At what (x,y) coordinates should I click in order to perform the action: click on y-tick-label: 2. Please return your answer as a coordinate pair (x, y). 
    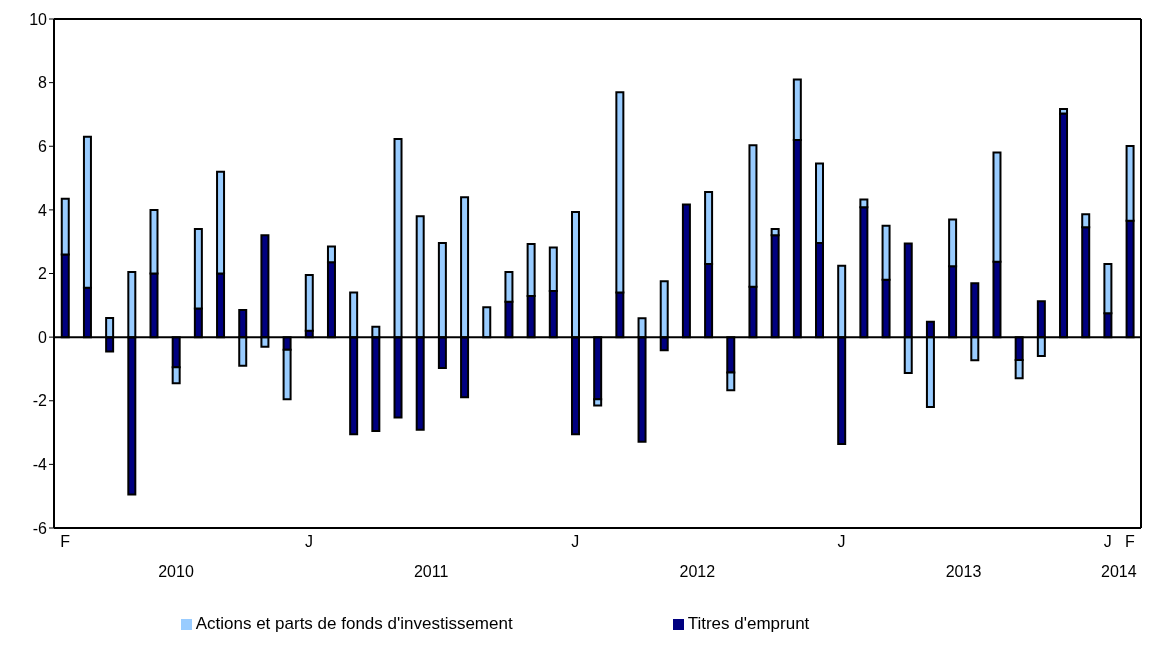
    Looking at the image, I should click on (43, 274).